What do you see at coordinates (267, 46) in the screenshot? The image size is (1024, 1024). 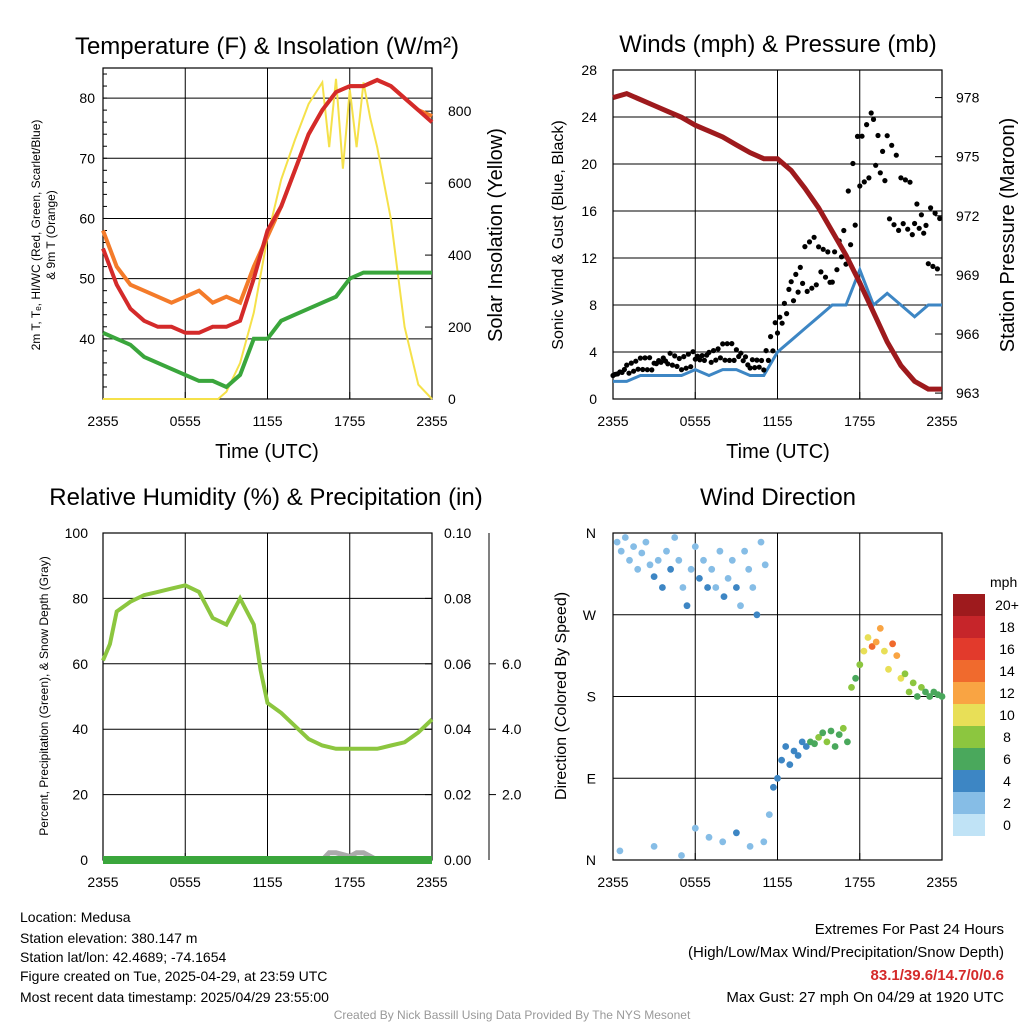 I see `temp-chart-title: Temperature (F) & Insolation (W/m²)` at bounding box center [267, 46].